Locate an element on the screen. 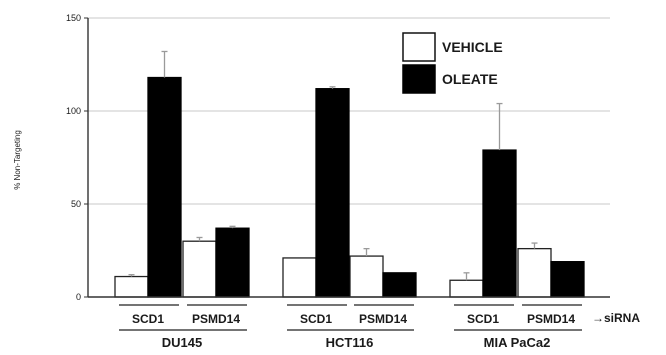 The height and width of the screenshot is (355, 666). y-tick-label-150: 150 is located at coordinates (73, 18).